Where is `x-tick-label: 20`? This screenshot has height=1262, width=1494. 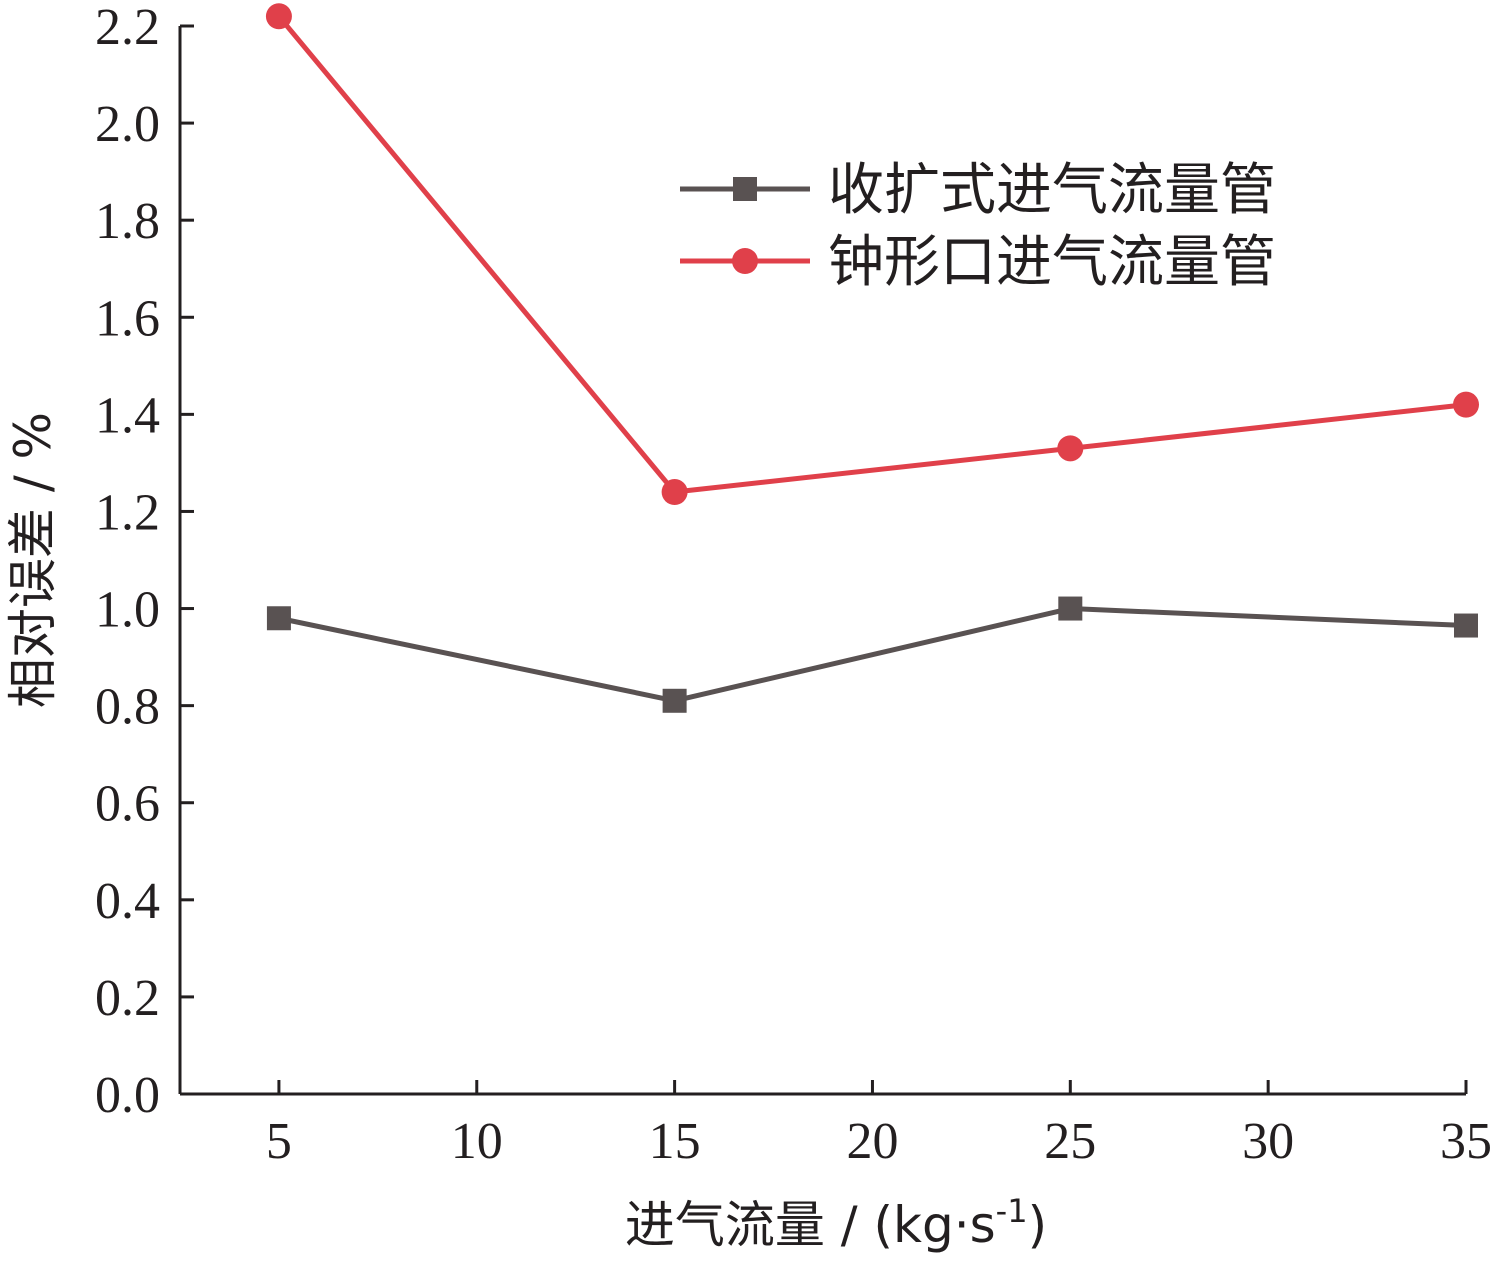
x-tick-label: 20 is located at coordinates (872, 1141).